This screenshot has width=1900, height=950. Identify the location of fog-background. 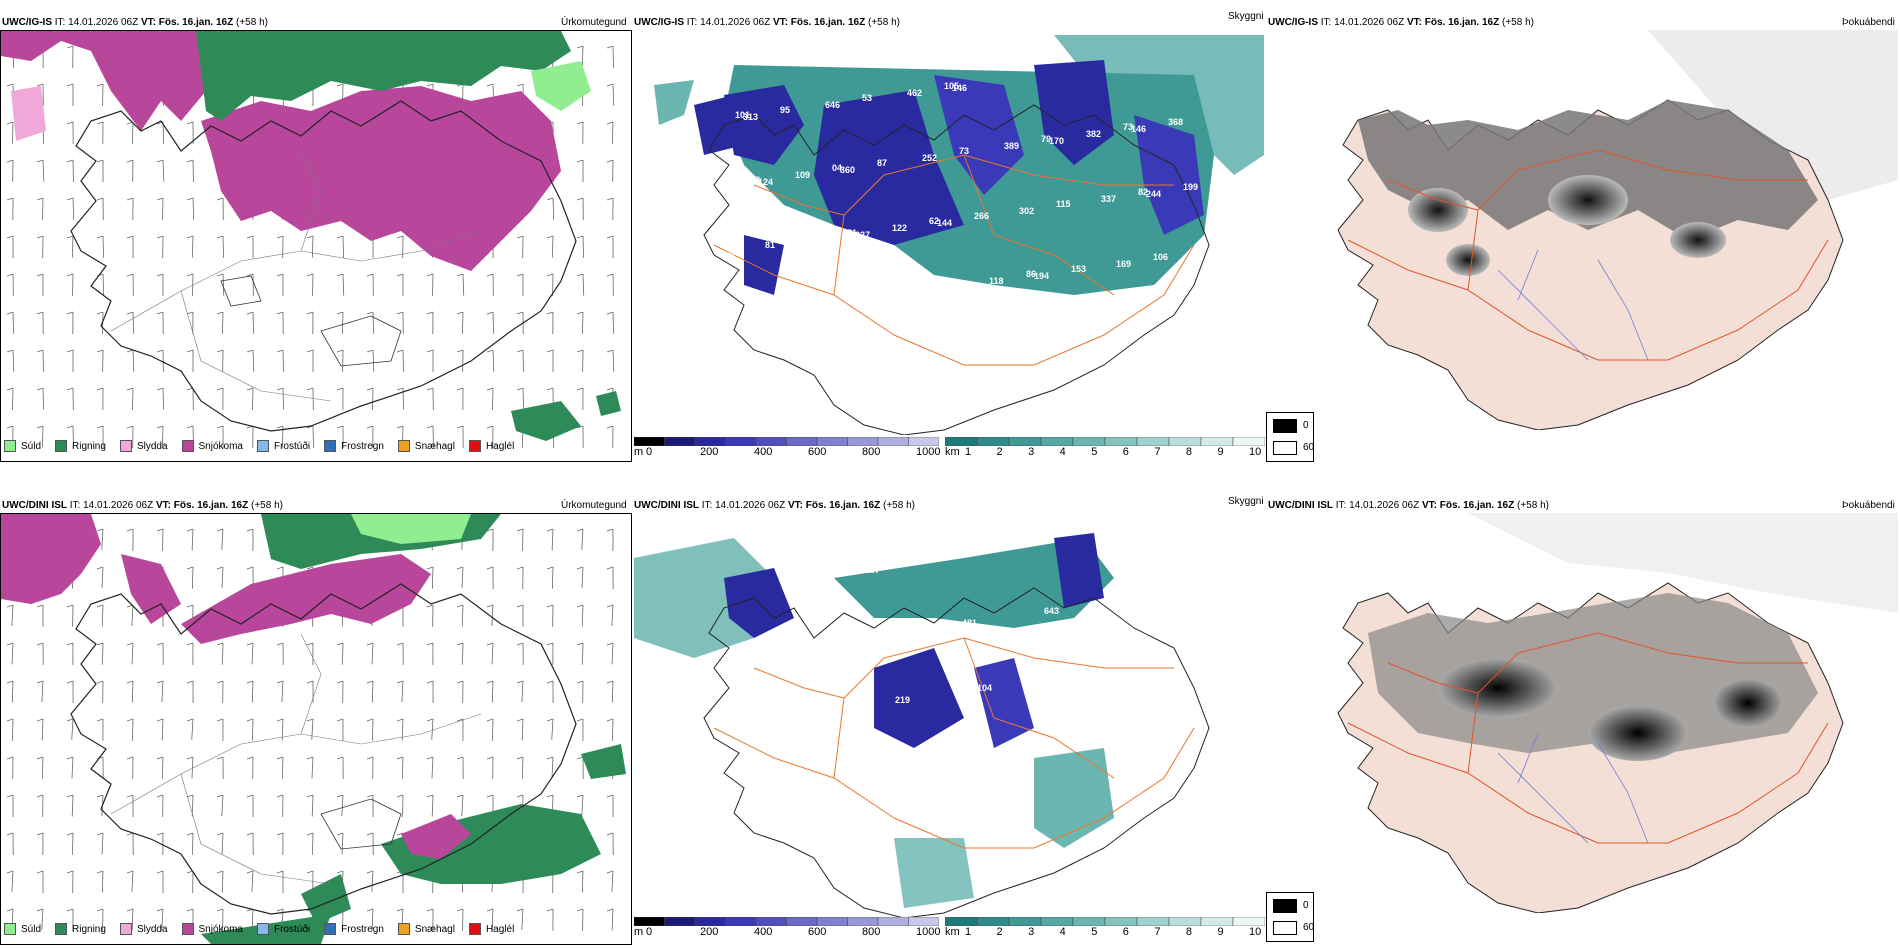
(1773, 115).